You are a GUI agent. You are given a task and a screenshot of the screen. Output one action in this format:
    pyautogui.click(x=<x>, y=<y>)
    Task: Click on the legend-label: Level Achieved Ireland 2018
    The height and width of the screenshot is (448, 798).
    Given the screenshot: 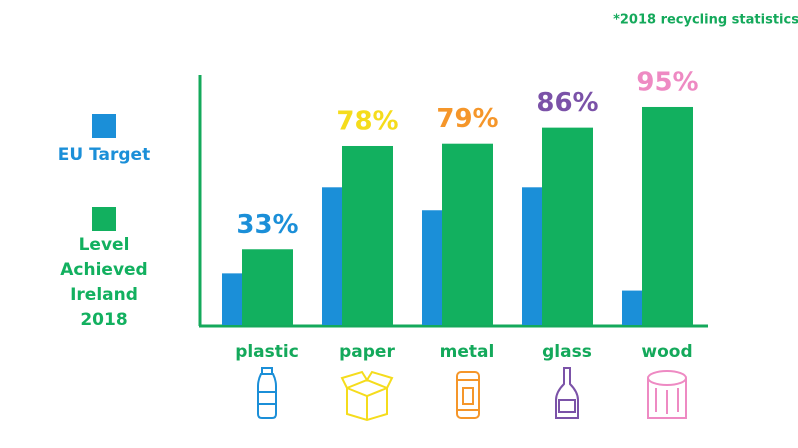 What is the action you would take?
    pyautogui.click(x=104, y=282)
    